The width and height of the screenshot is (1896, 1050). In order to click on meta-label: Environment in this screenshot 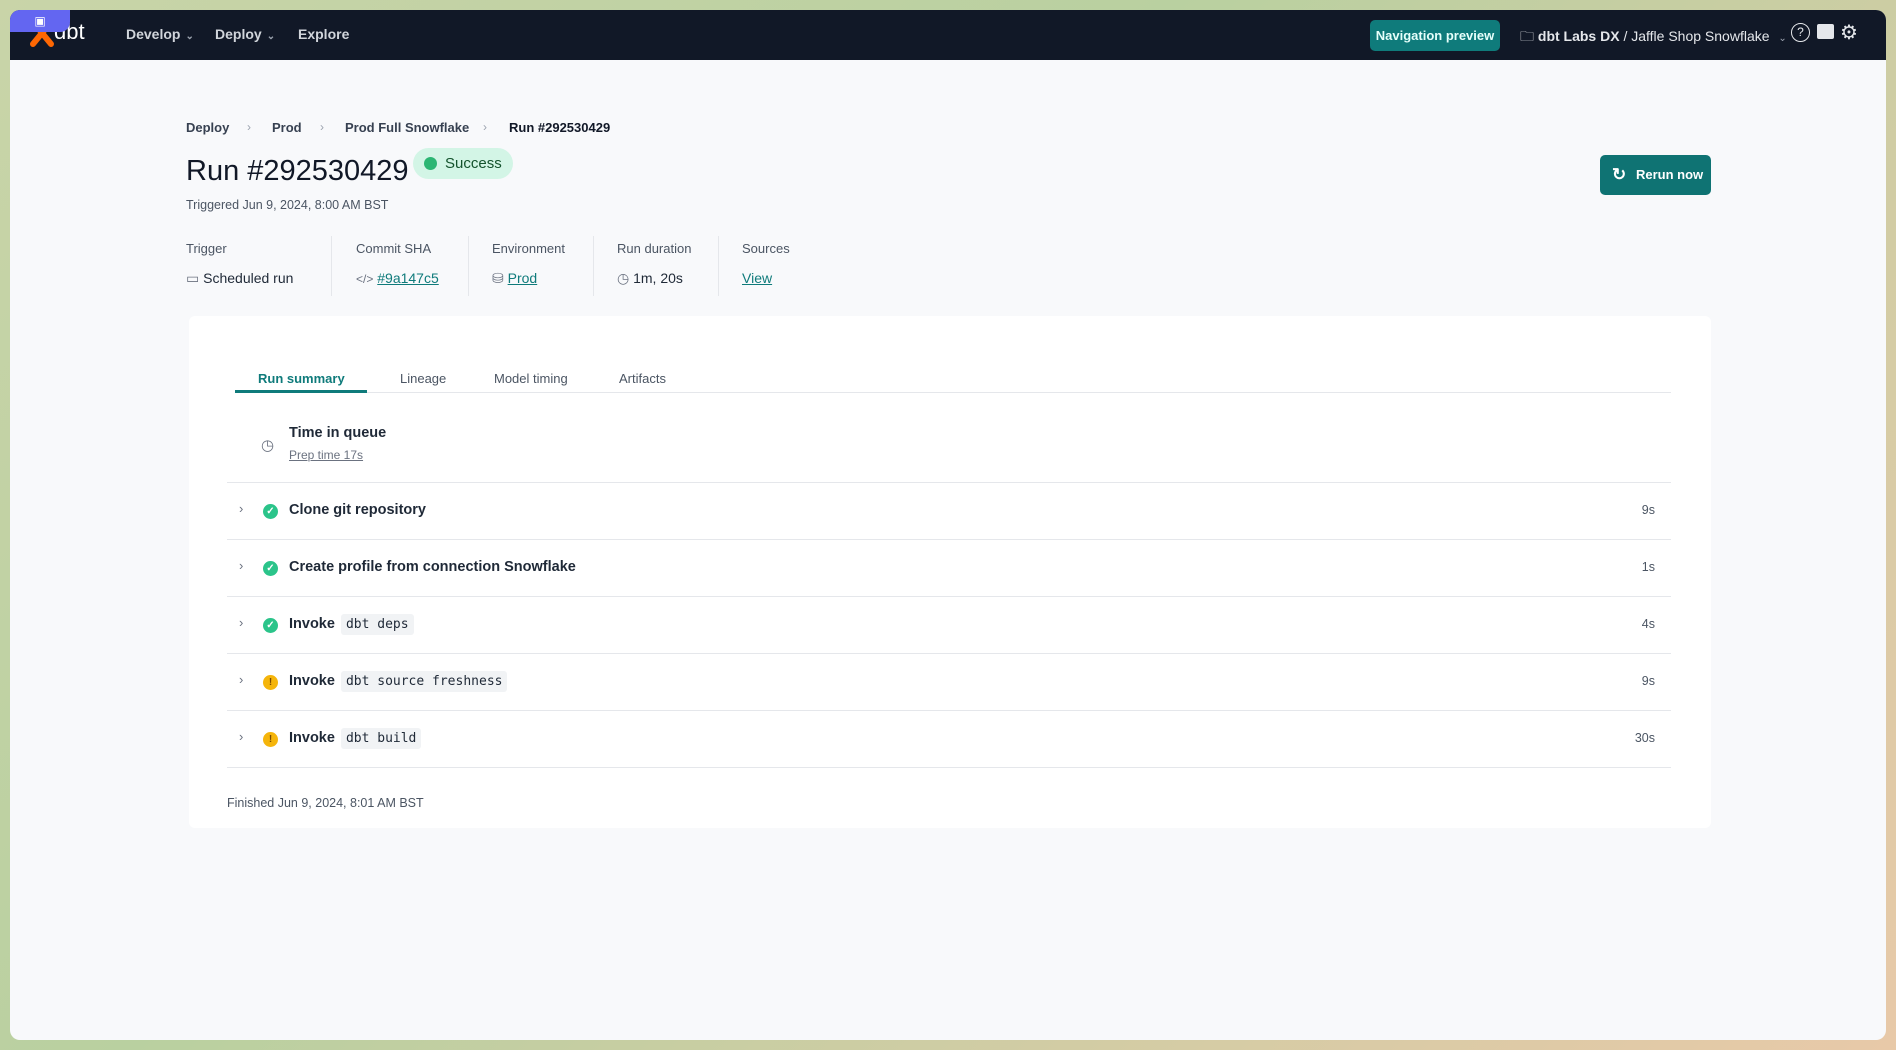, I will do `click(528, 248)`.